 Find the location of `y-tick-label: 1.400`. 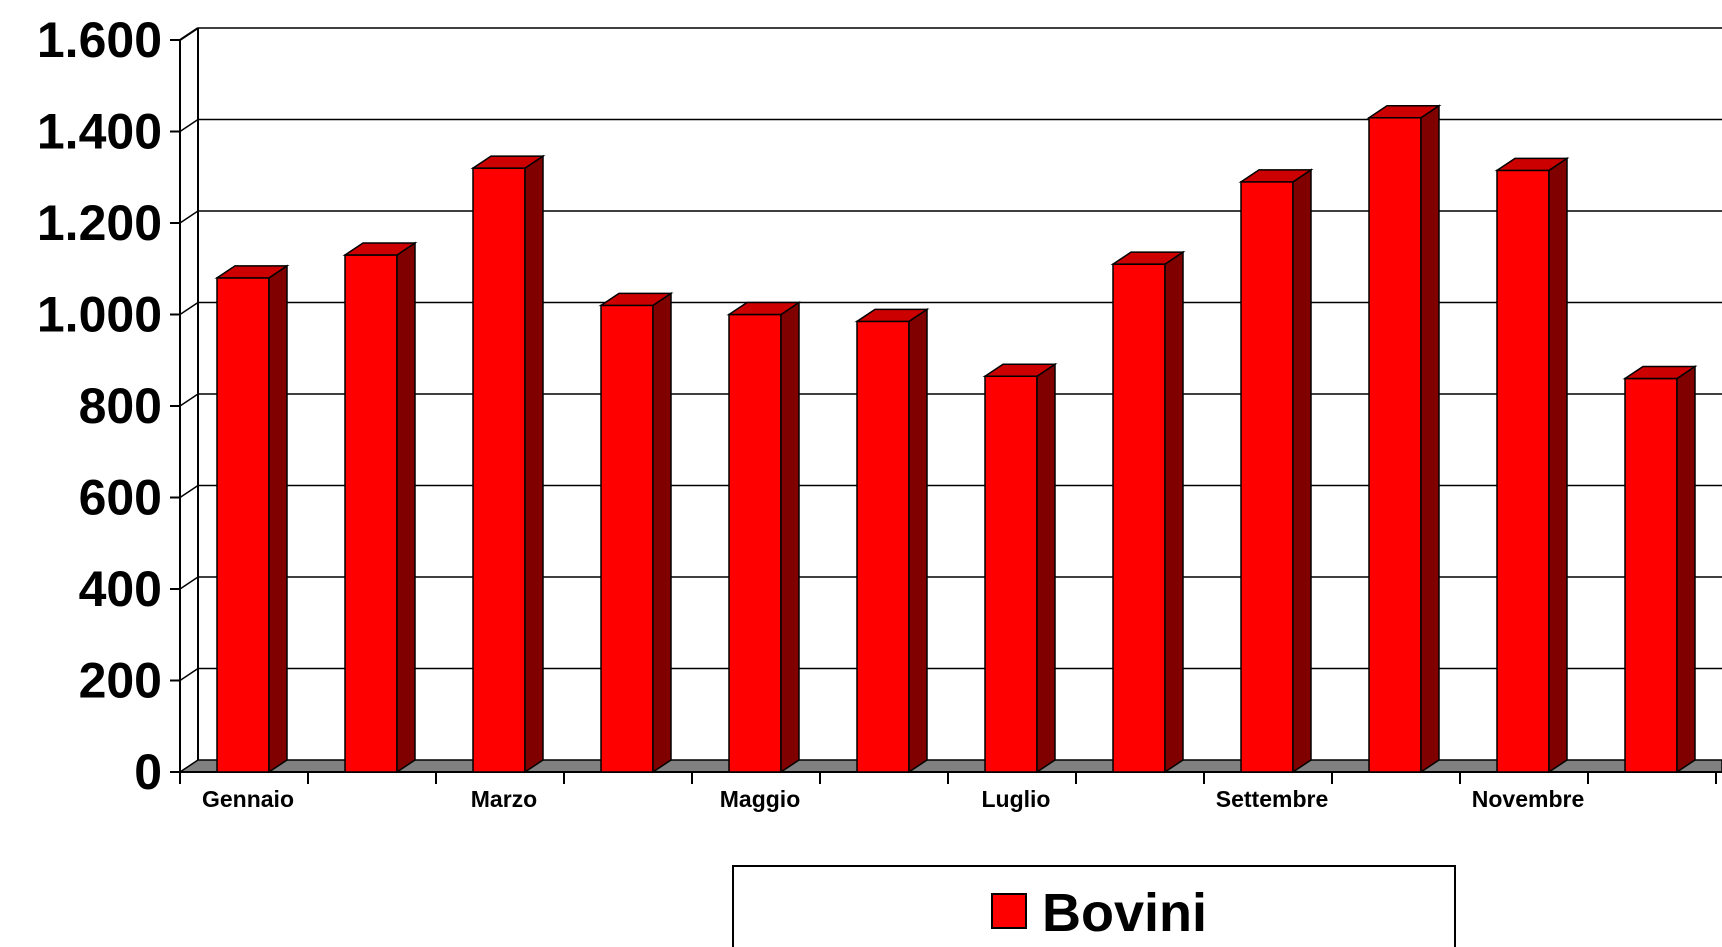

y-tick-label: 1.400 is located at coordinates (99, 132).